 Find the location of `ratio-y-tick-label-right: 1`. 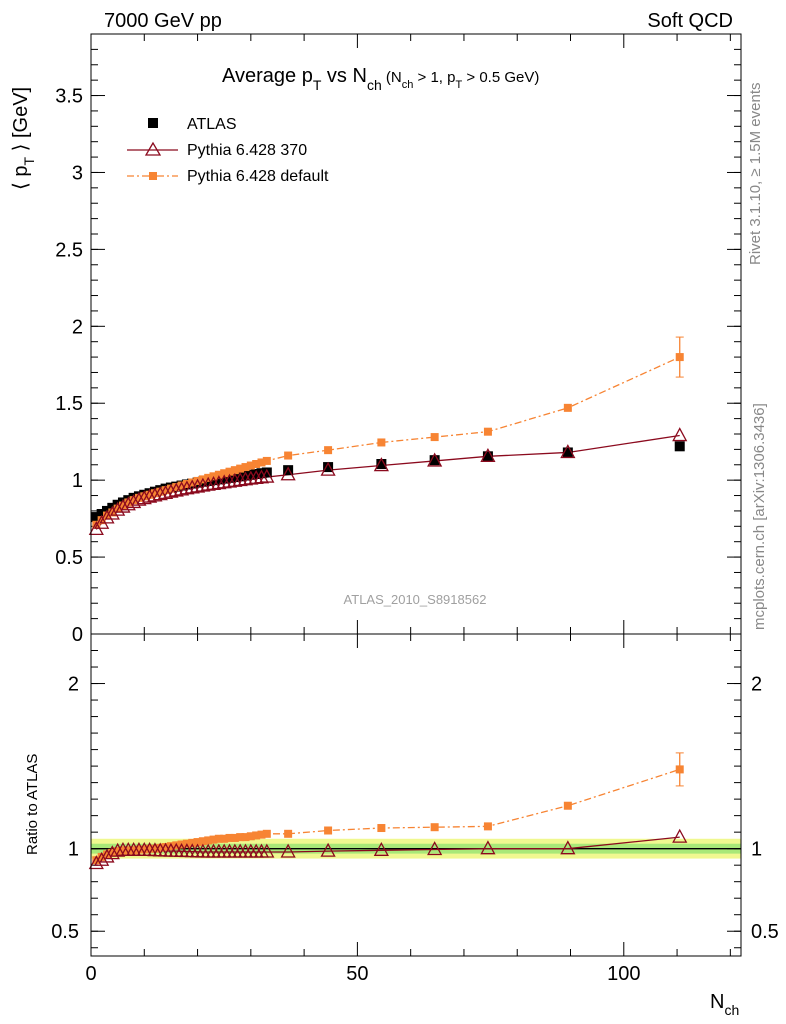

ratio-y-tick-label-right: 1 is located at coordinates (756, 850).